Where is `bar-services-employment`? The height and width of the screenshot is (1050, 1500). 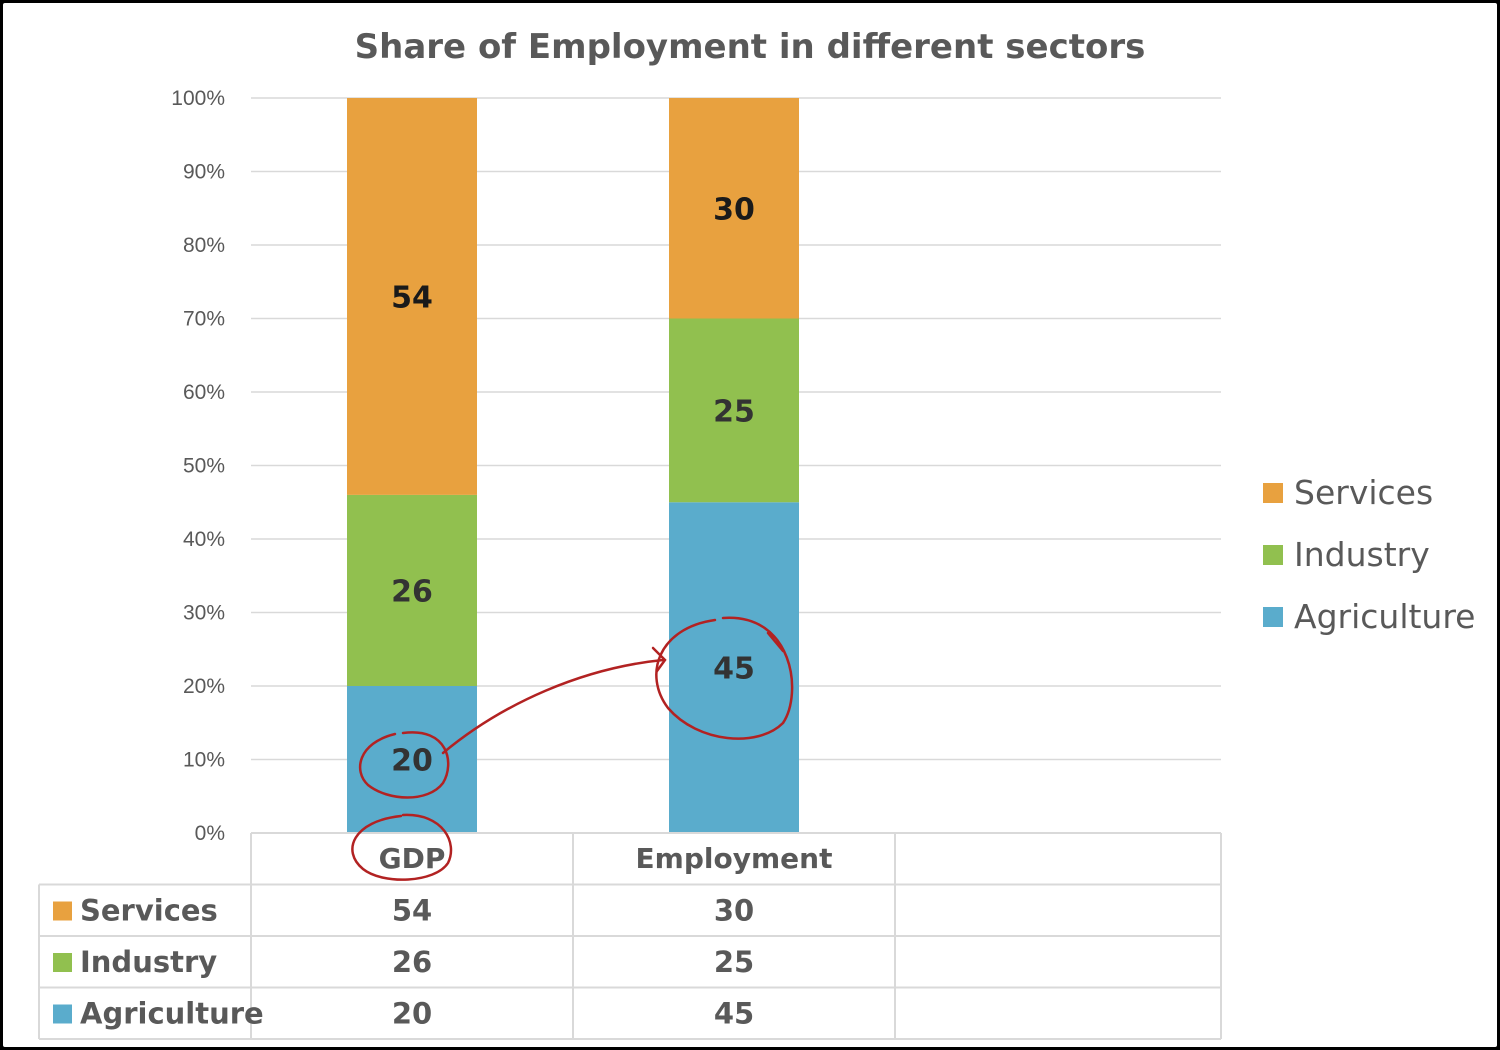
bar-services-employment is located at coordinates (734, 208).